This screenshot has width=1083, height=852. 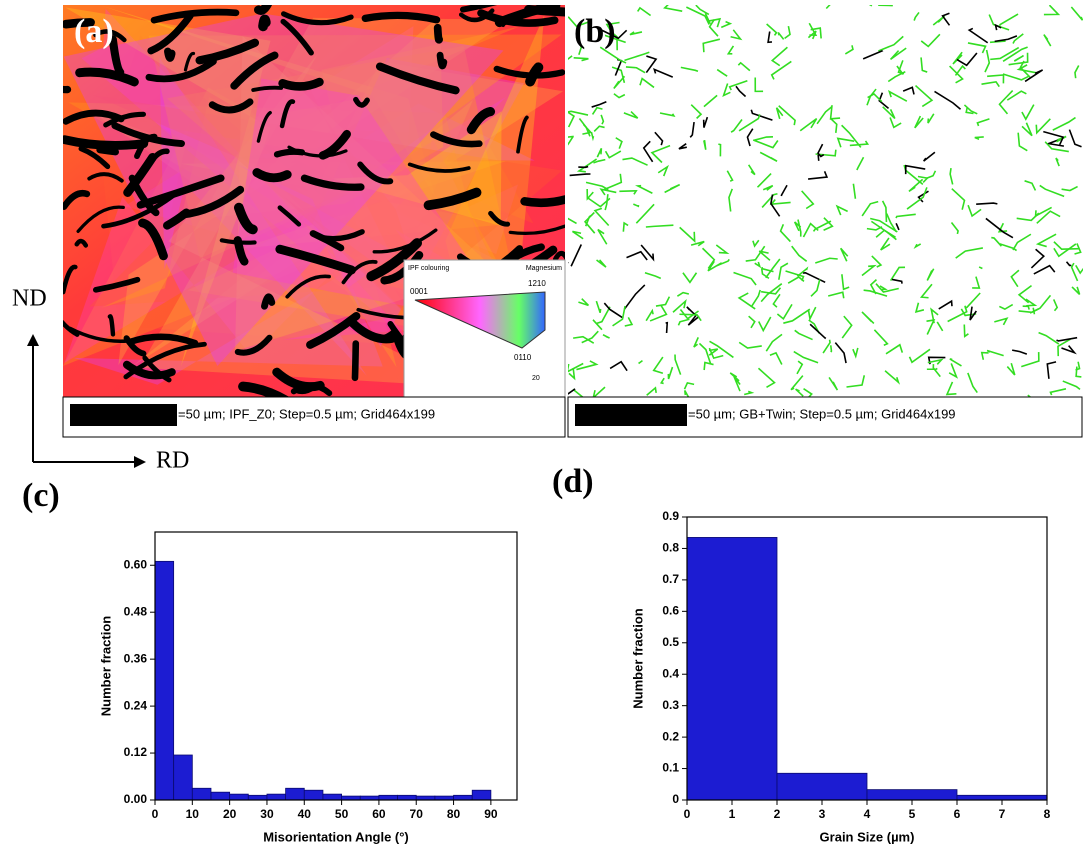 What do you see at coordinates (867, 814) in the screenshot?
I see `x-tick-label: 4` at bounding box center [867, 814].